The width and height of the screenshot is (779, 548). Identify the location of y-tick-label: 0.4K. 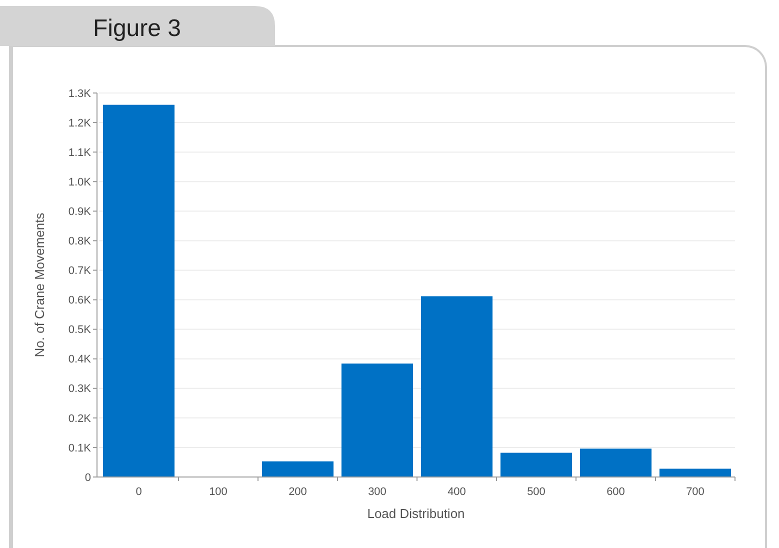
(80, 360).